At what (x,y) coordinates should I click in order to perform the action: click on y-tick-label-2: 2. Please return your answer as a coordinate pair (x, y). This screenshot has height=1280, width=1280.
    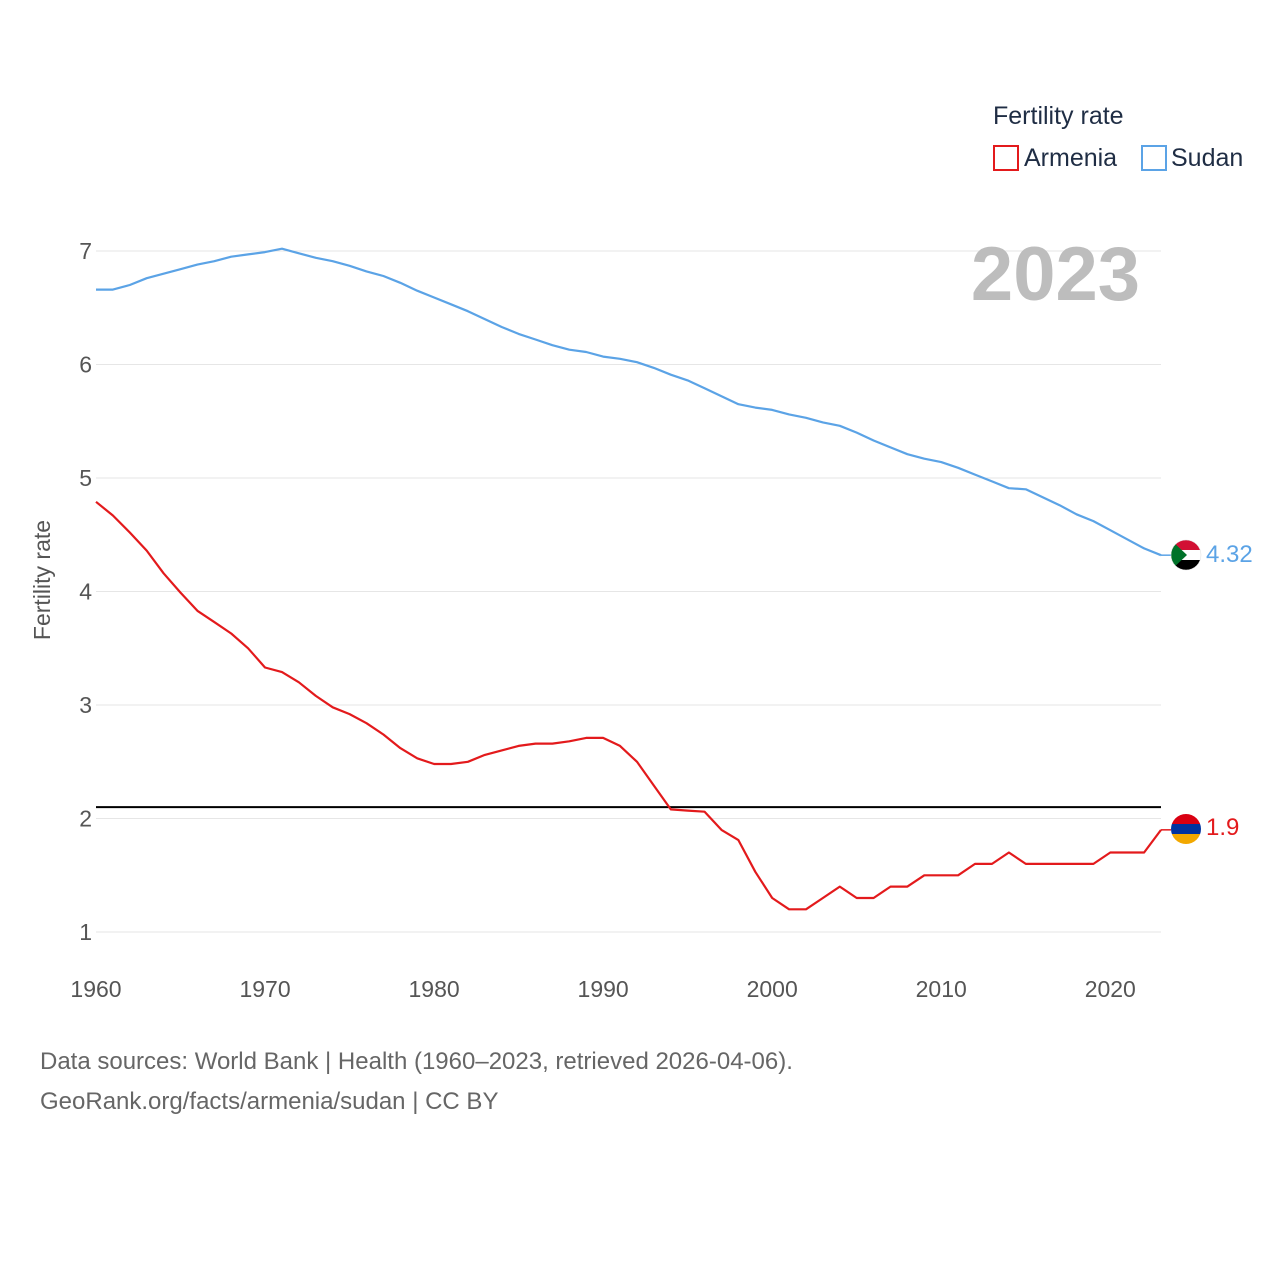
    Looking at the image, I should click on (85, 819).